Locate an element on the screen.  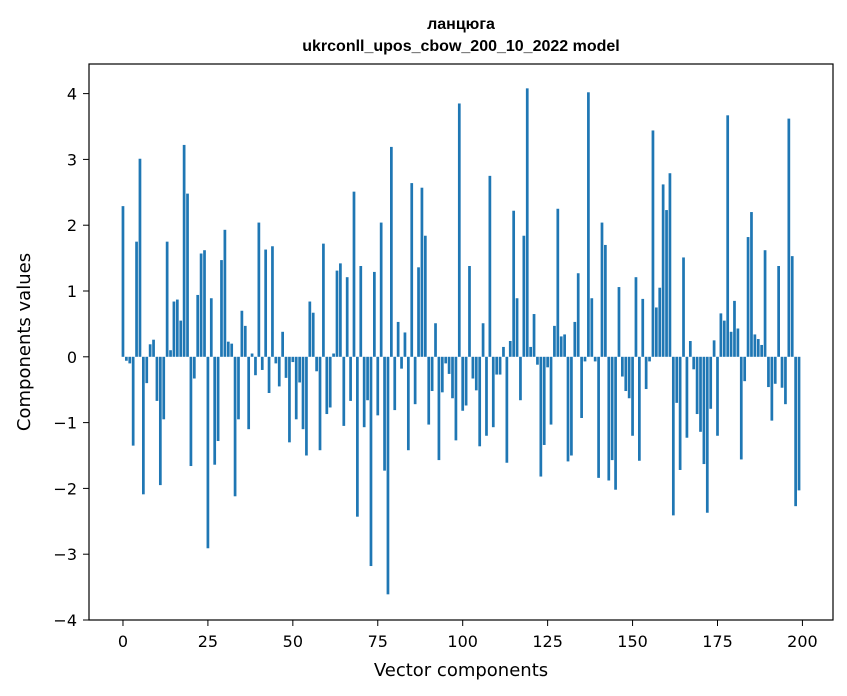
x-tick-label: 25 is located at coordinates (208, 641).